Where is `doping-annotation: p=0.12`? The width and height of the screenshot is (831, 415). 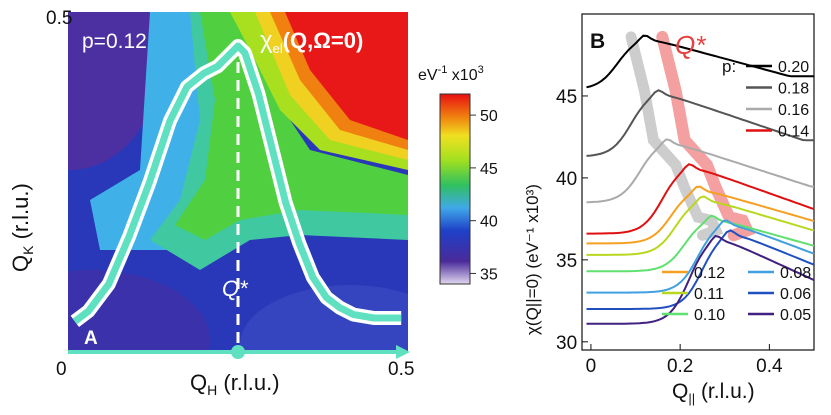 doping-annotation: p=0.12 is located at coordinates (114, 41).